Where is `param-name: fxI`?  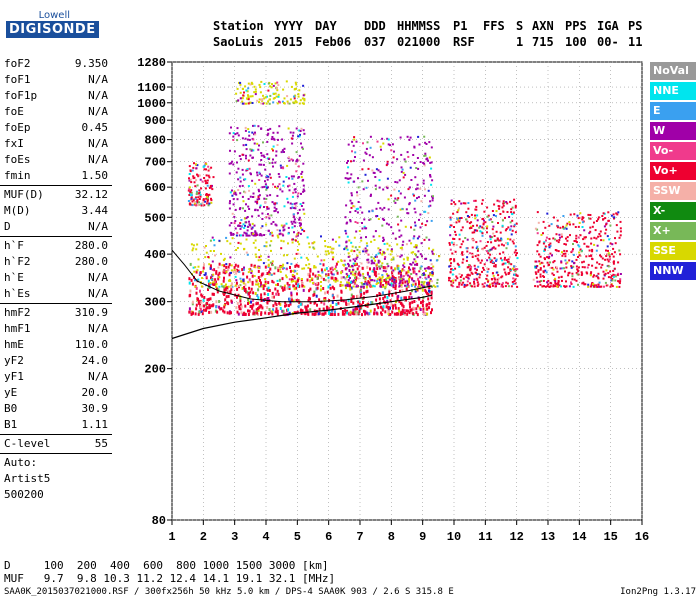
param-name: fxI is located at coordinates (14, 143).